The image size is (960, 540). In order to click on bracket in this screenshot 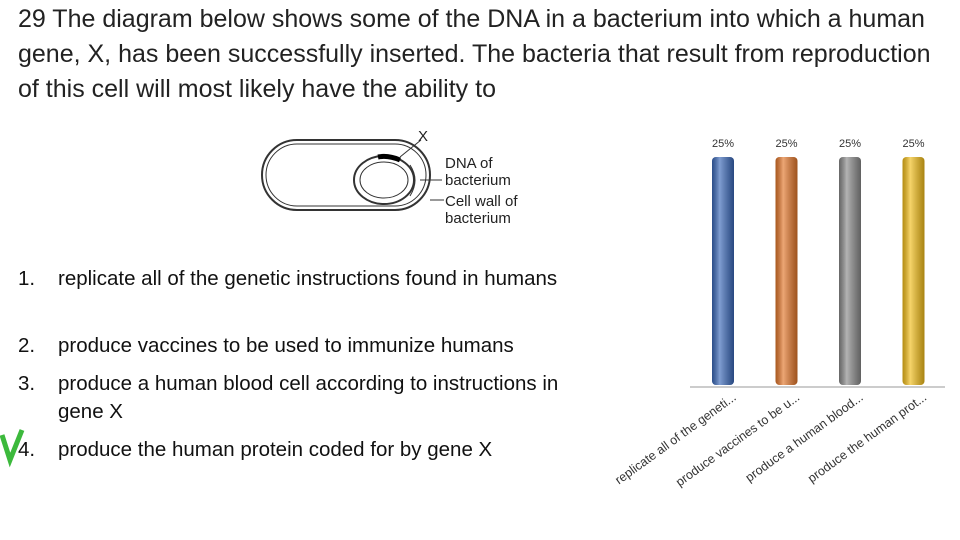, I will do `click(425, 180)`.